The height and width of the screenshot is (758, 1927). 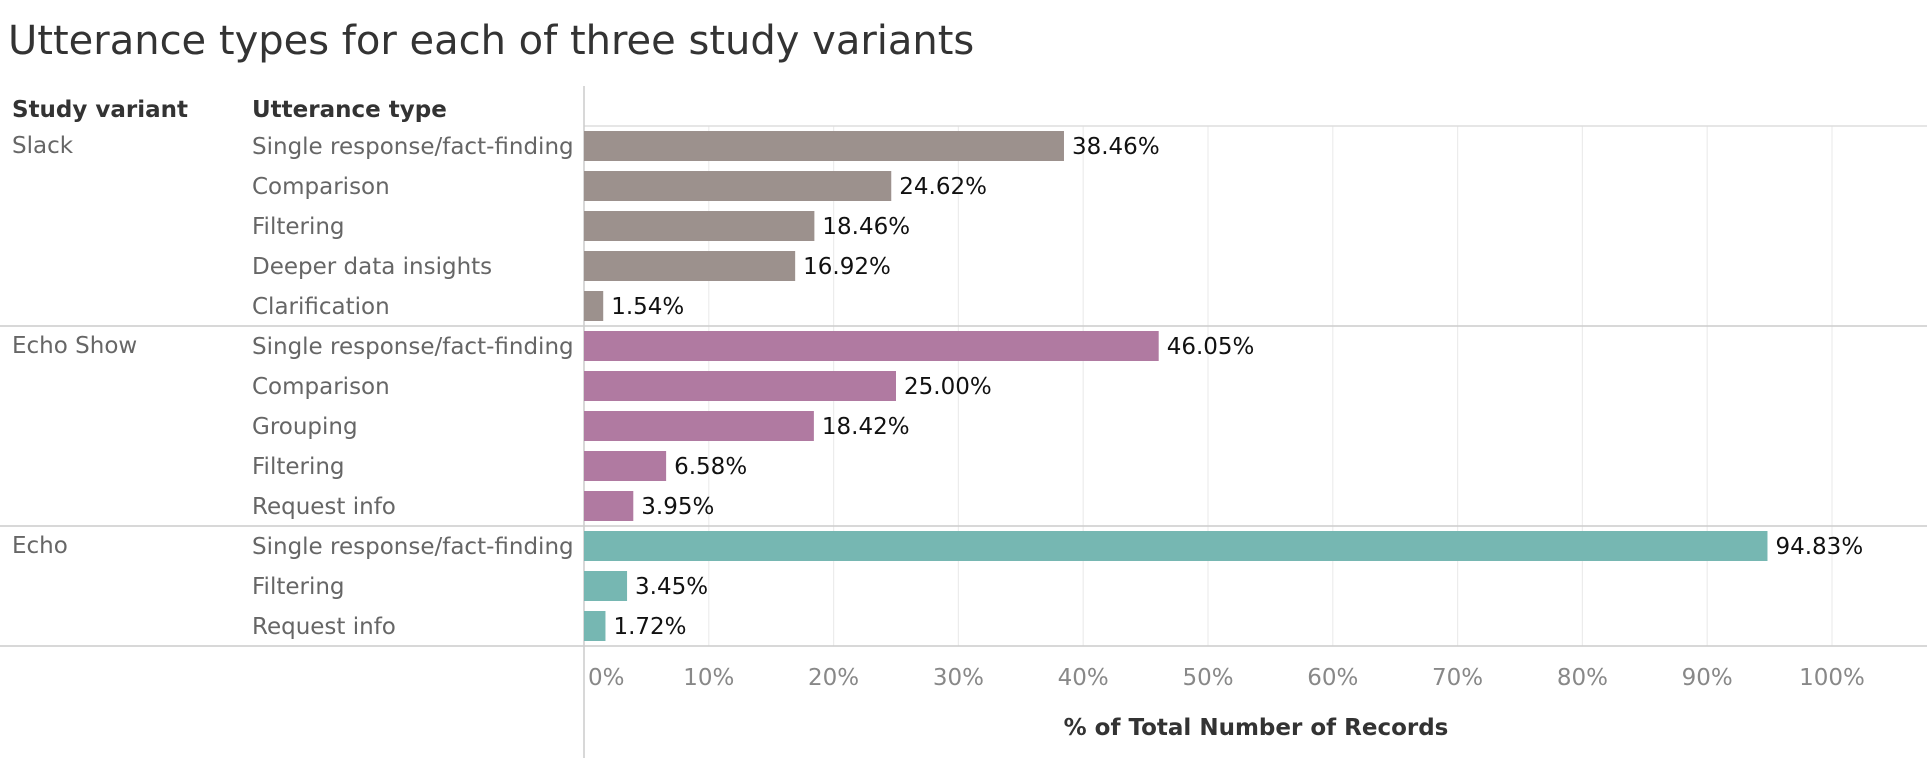 I want to click on study-variant-label: Slack, so click(x=43, y=146).